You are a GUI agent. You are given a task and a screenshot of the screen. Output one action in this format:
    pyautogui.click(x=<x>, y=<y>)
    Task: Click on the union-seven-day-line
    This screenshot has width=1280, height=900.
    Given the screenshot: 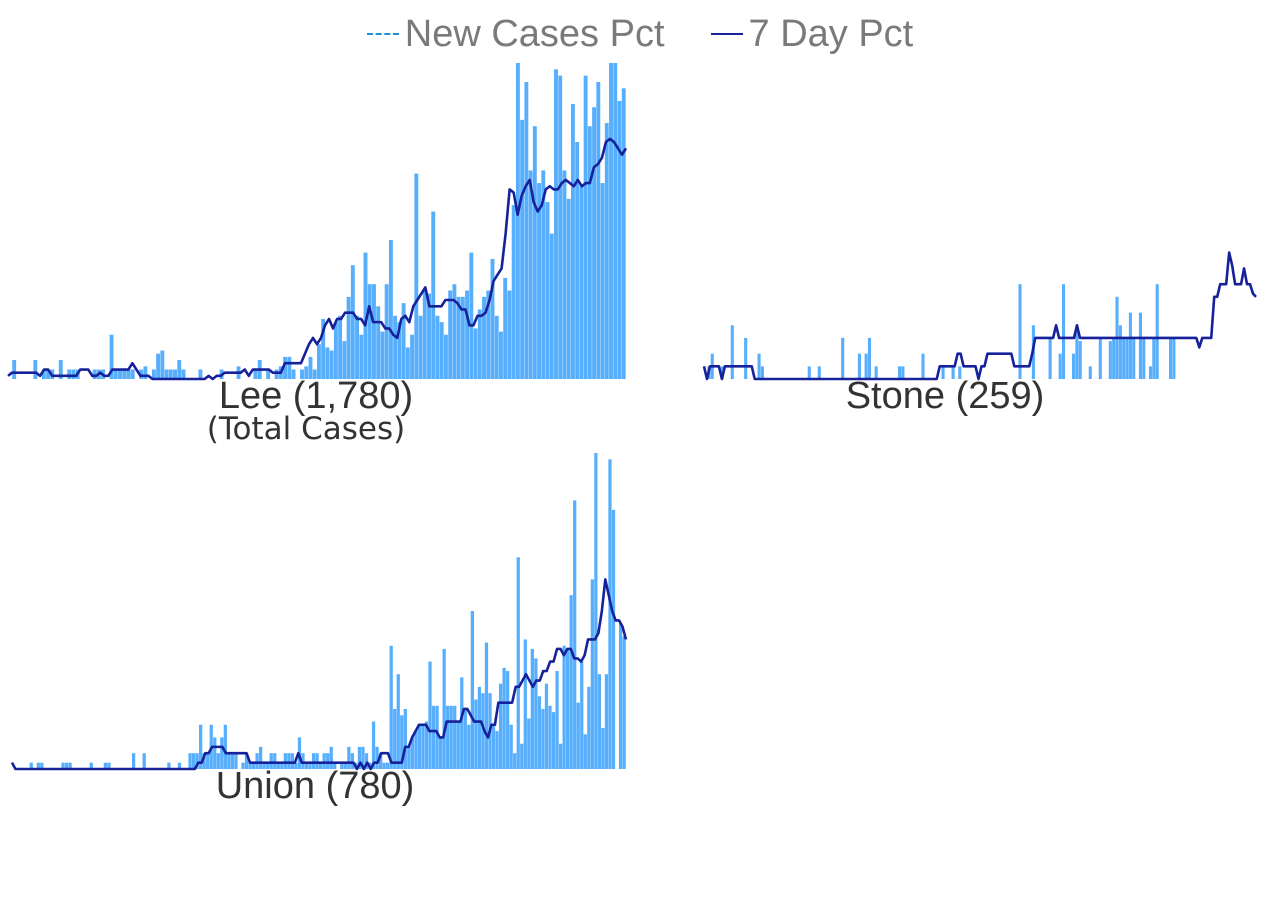 What is the action you would take?
    pyautogui.click(x=319, y=674)
    